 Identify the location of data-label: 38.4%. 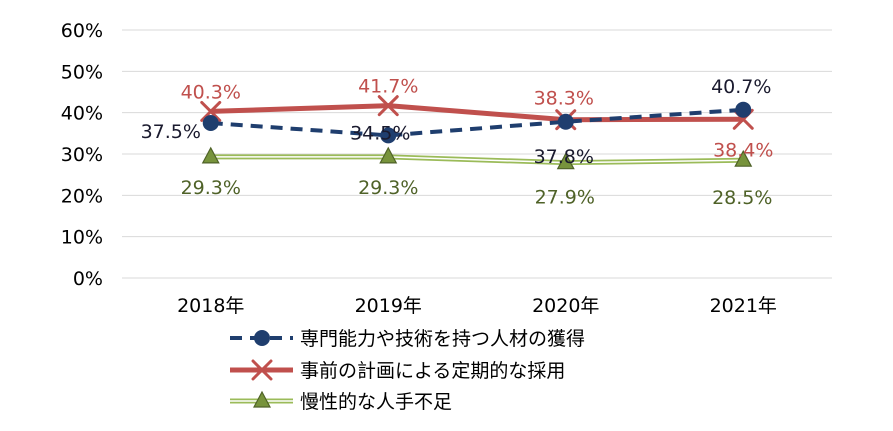
(743, 150).